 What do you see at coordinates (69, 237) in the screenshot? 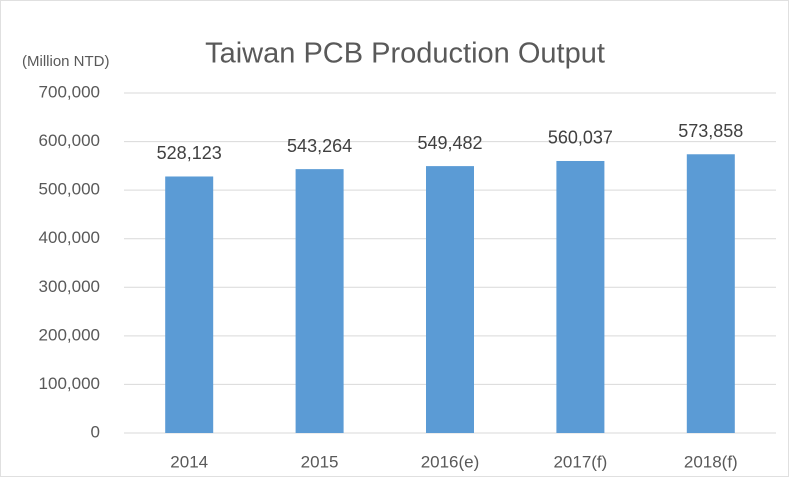
I see `y-tick-label: 400,000` at bounding box center [69, 237].